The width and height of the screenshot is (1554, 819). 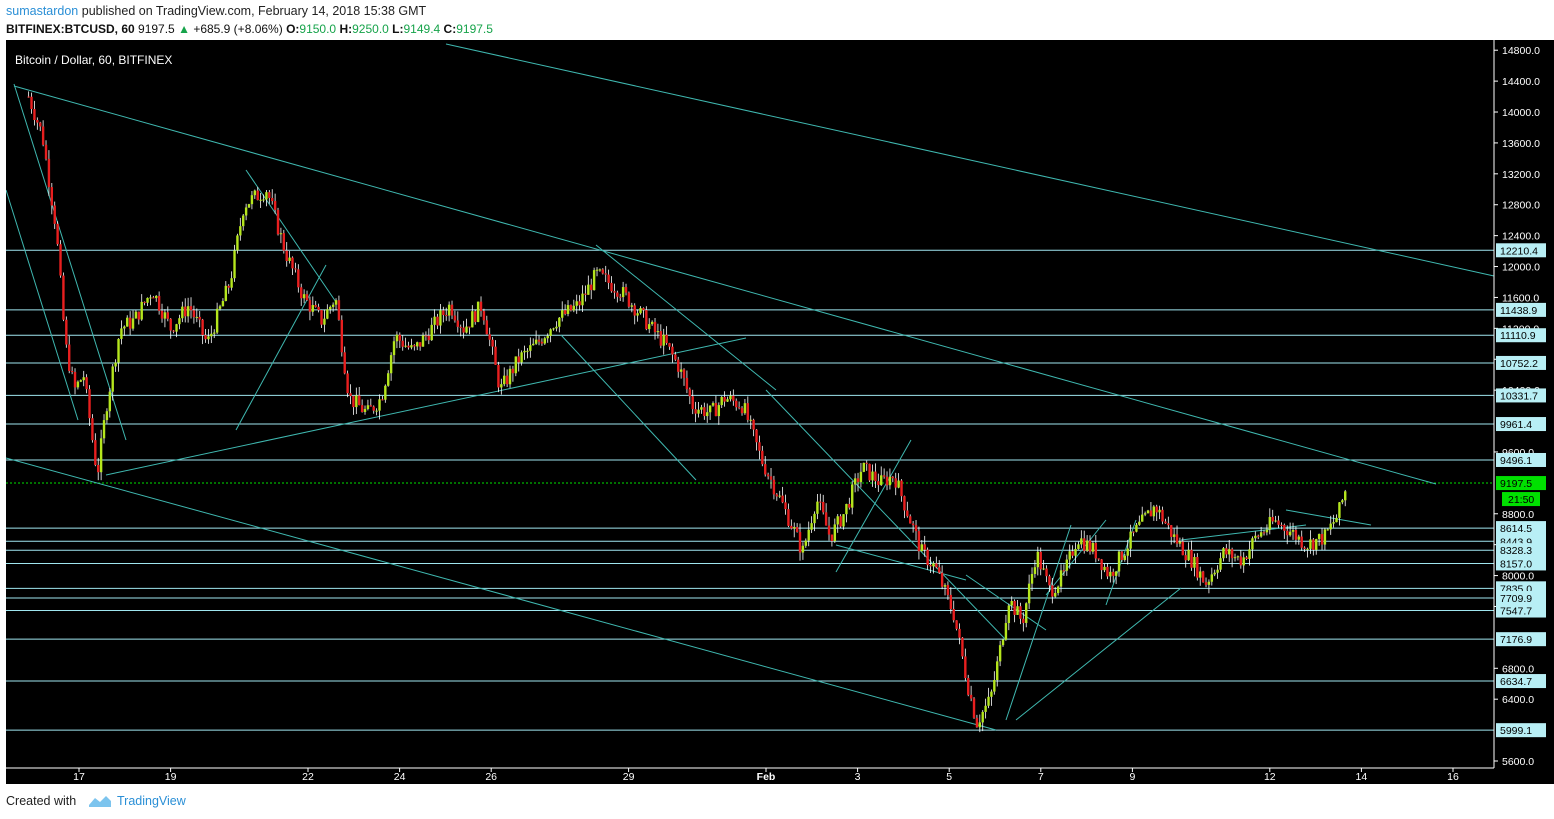 What do you see at coordinates (293, 29) in the screenshot?
I see `open-label: O:` at bounding box center [293, 29].